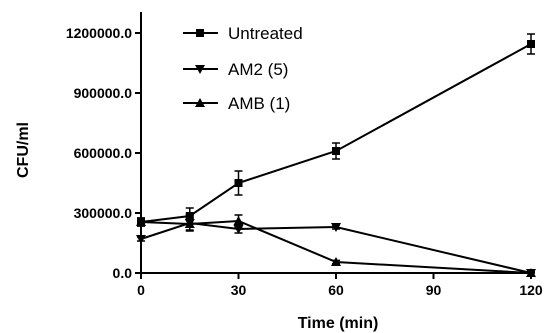 The width and height of the screenshot is (548, 333). Describe the element at coordinates (239, 290) in the screenshot. I see `x-tick-label: 30` at that location.